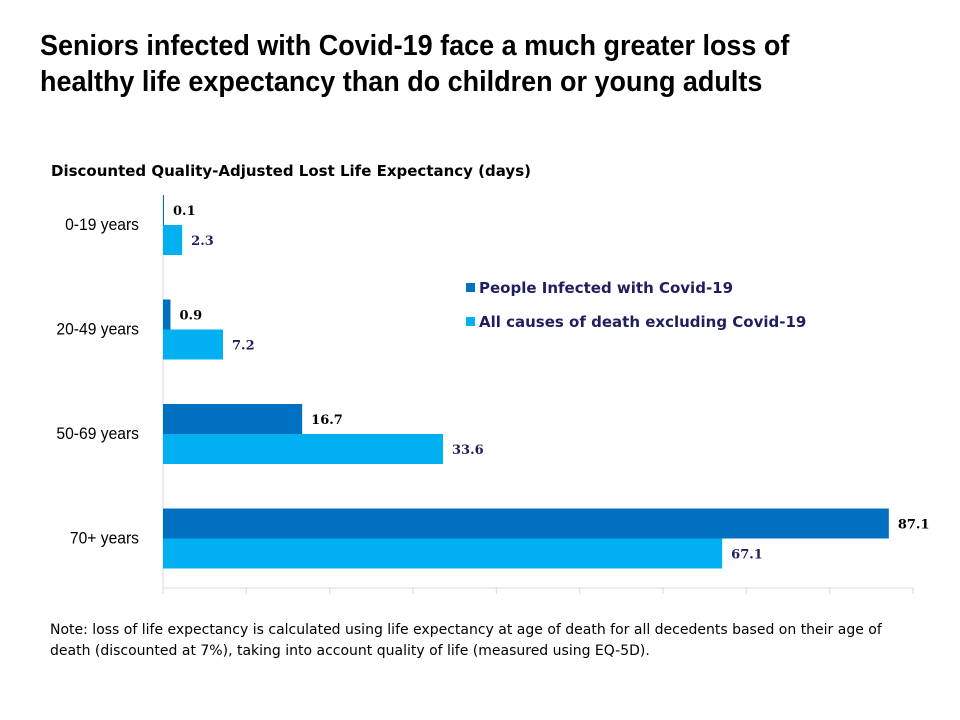  Describe the element at coordinates (97, 433) in the screenshot. I see `category-label: 50-69 years` at that location.